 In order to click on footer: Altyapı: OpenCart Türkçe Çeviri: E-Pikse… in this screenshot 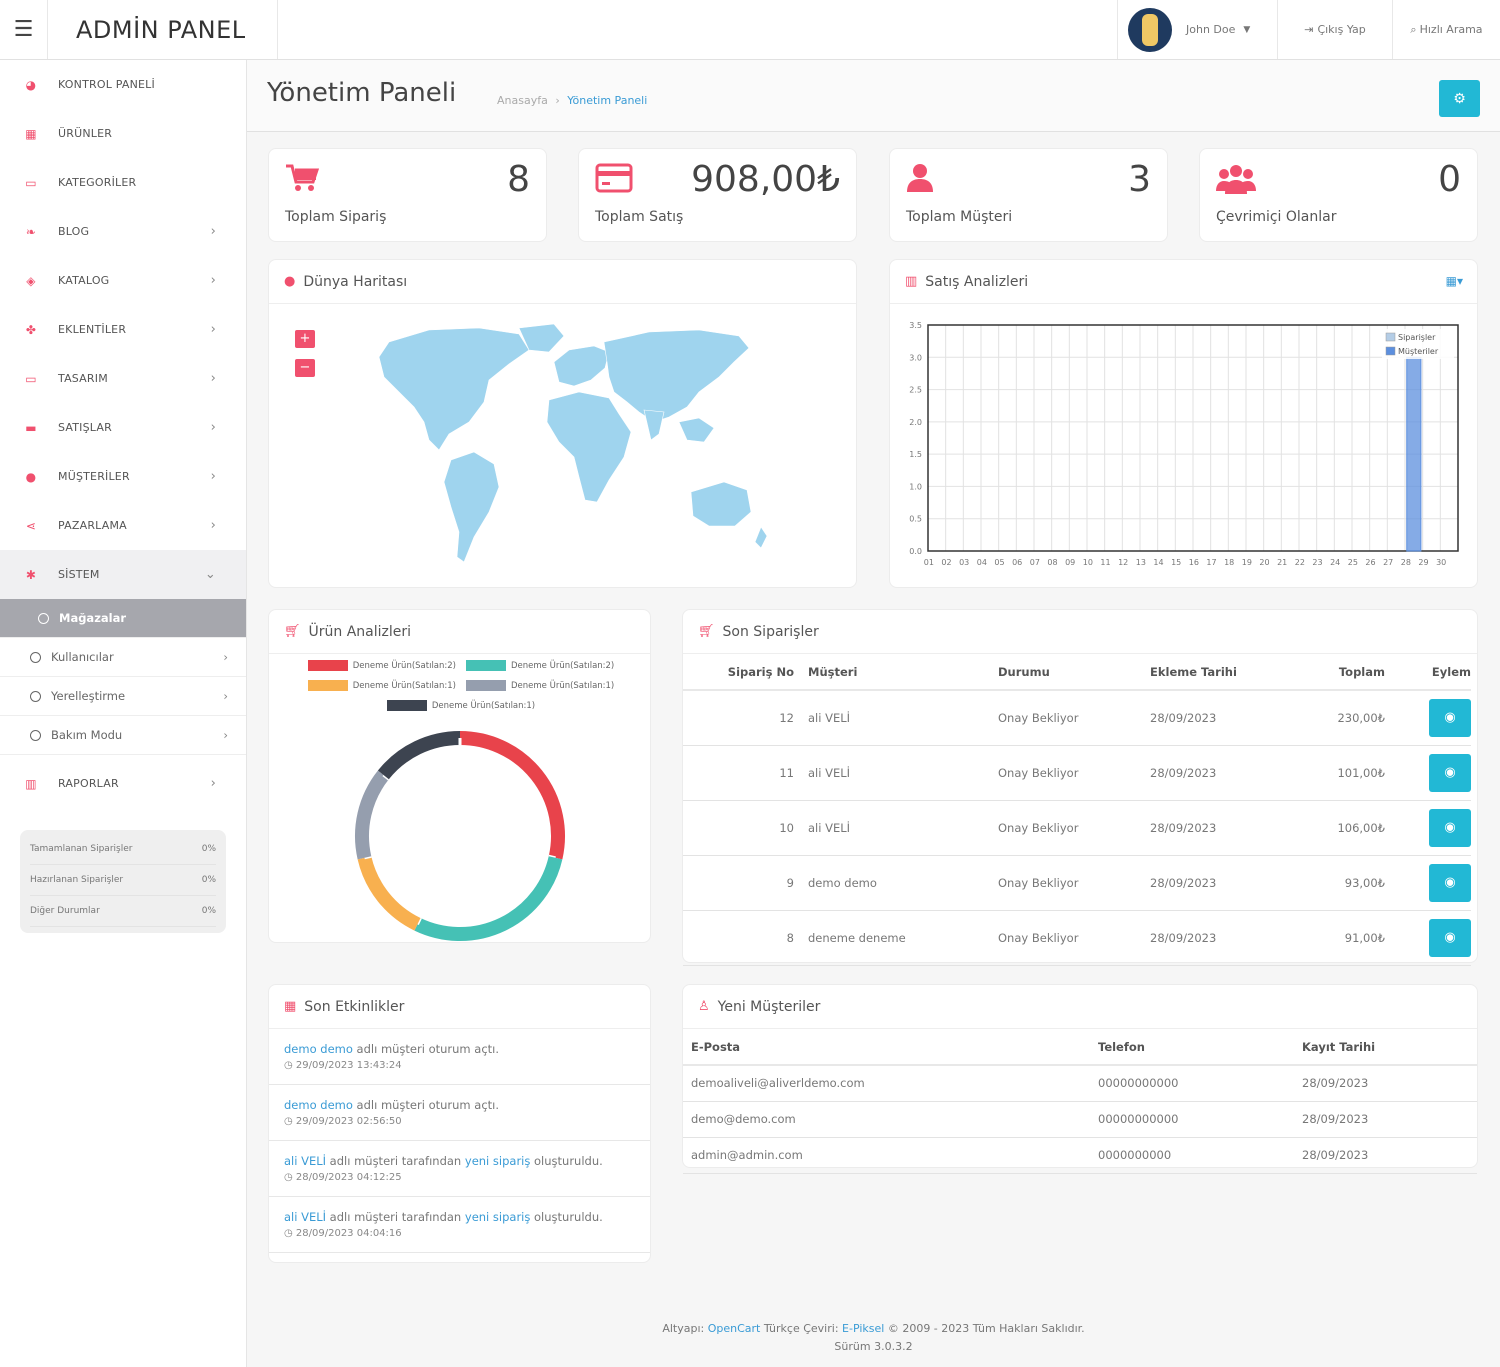, I will do `click(873, 1338)`.